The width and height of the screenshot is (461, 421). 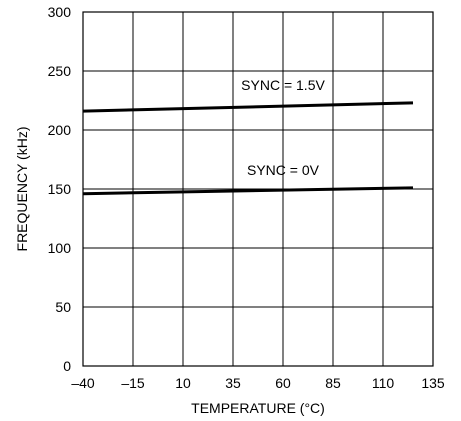 I want to click on x-tick-label: 35, so click(x=233, y=383).